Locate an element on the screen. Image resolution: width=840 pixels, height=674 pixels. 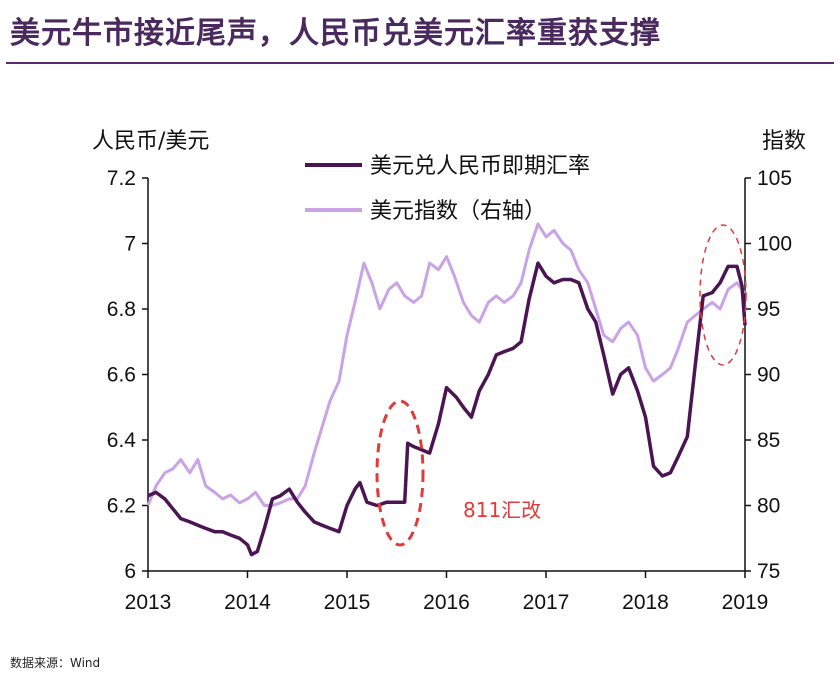
y-right-tick-label: 105 is located at coordinates (774, 178).